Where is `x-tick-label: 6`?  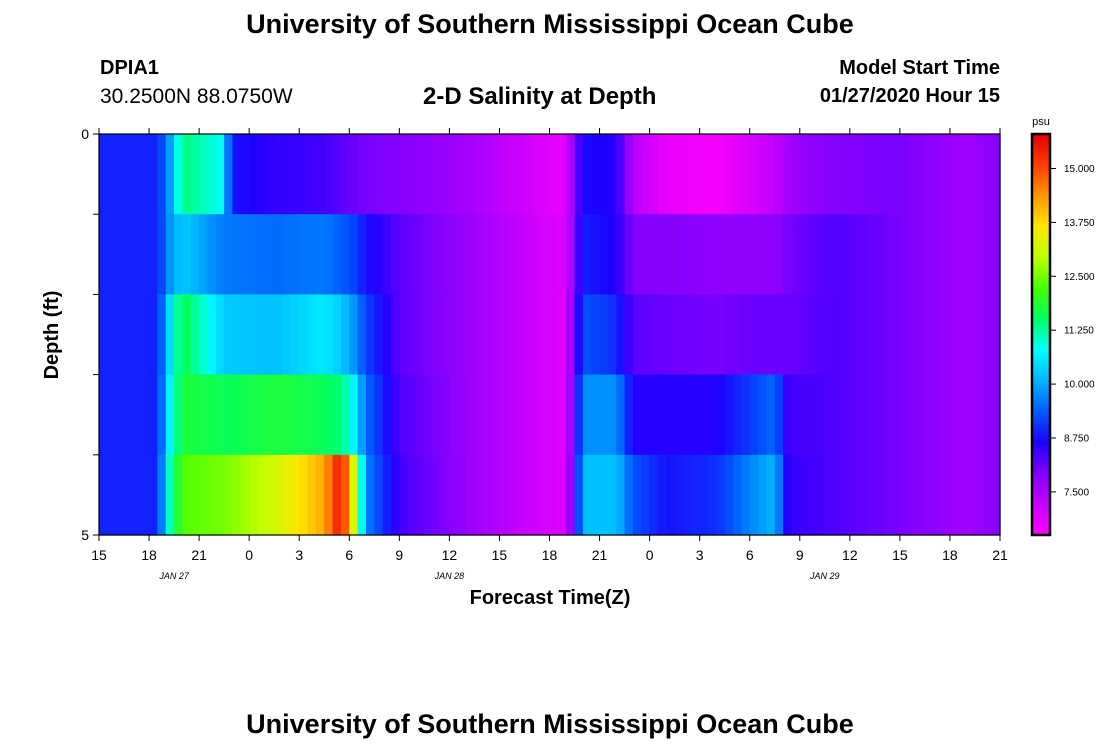 x-tick-label: 6 is located at coordinates (750, 555).